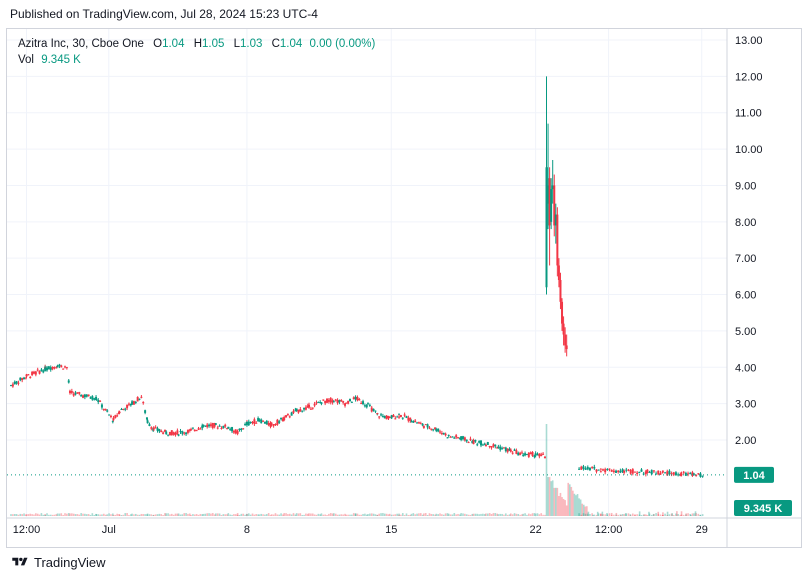  What do you see at coordinates (26, 60) in the screenshot?
I see `volume-label: Vol` at bounding box center [26, 60].